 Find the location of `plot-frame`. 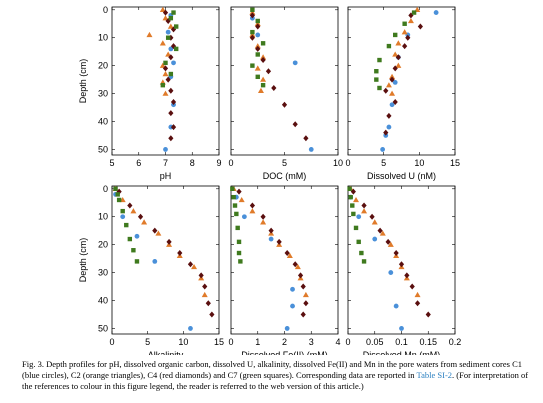

plot-frame is located at coordinates (401, 81).